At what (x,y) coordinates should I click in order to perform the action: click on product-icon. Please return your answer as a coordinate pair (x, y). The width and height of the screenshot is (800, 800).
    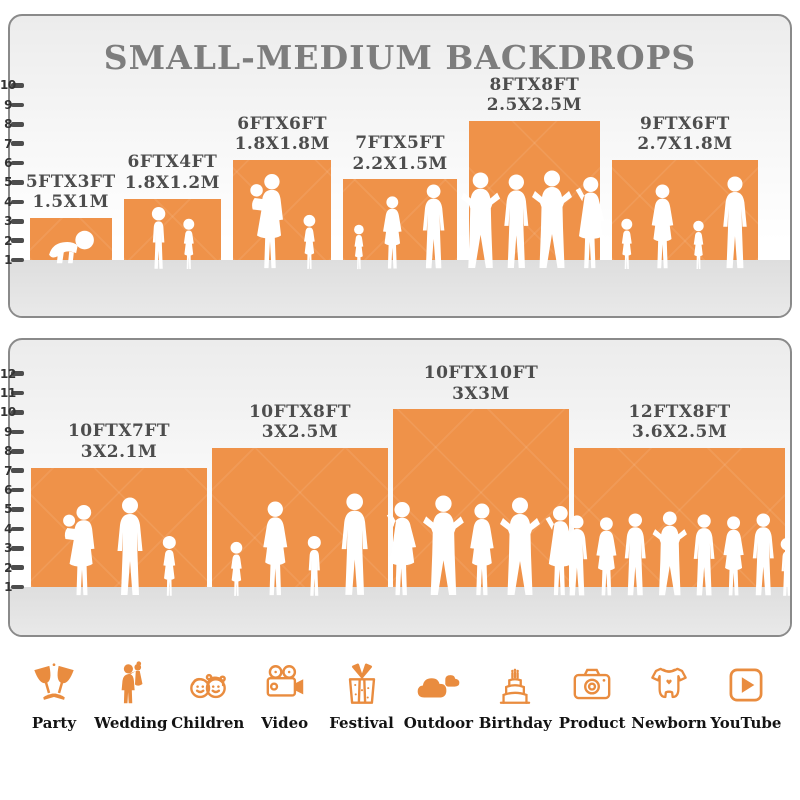
    Looking at the image, I should click on (592, 684).